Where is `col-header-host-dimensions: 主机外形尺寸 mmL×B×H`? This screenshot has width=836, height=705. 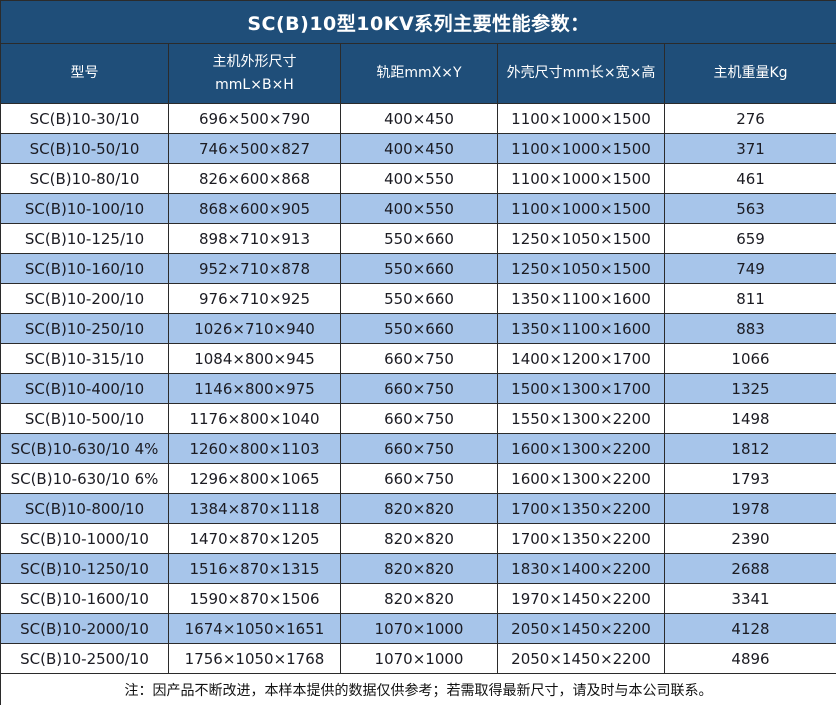
col-header-host-dimensions: 主机外形尺寸 mmL×B×H is located at coordinates (254, 73).